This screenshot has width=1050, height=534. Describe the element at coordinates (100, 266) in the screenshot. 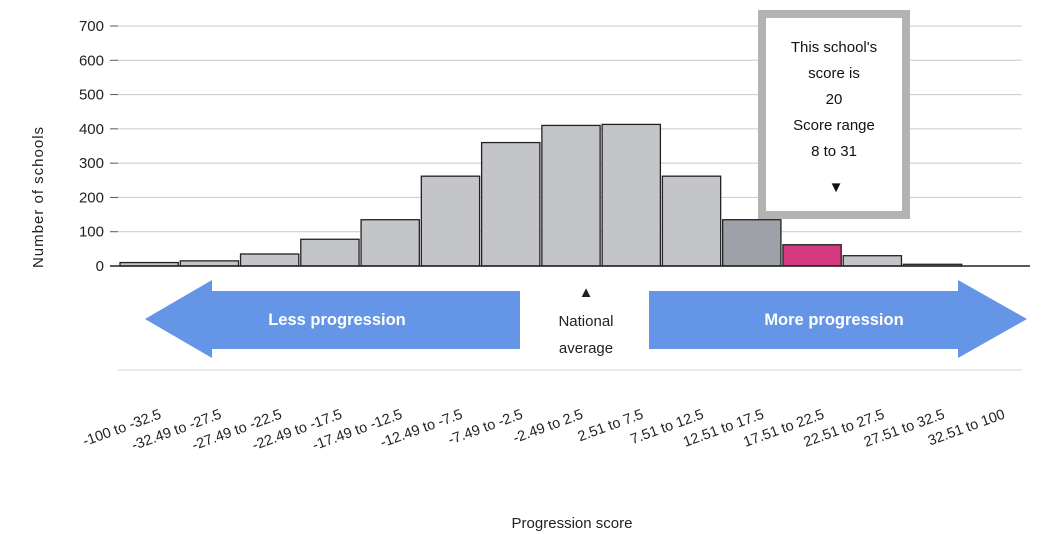

I see `y-tick-label: 0` at that location.